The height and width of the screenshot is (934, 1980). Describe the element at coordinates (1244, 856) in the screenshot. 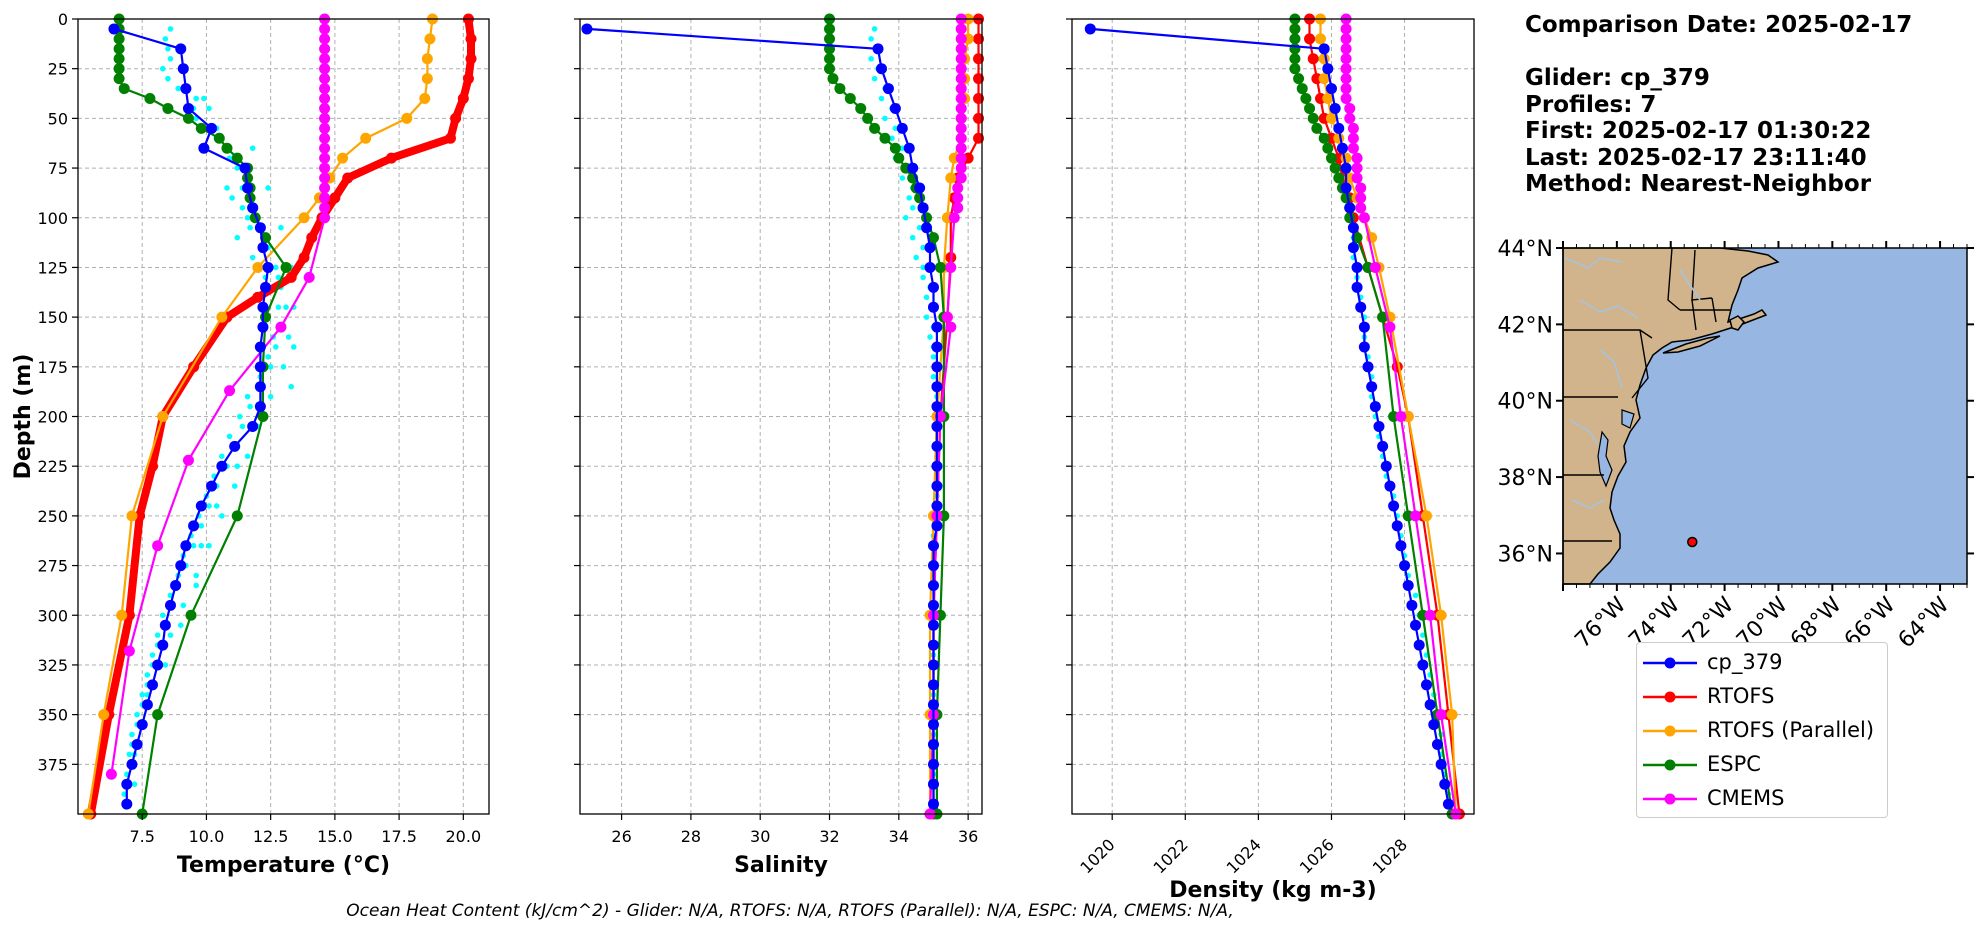

I see `x-tick-label: 1024` at that location.